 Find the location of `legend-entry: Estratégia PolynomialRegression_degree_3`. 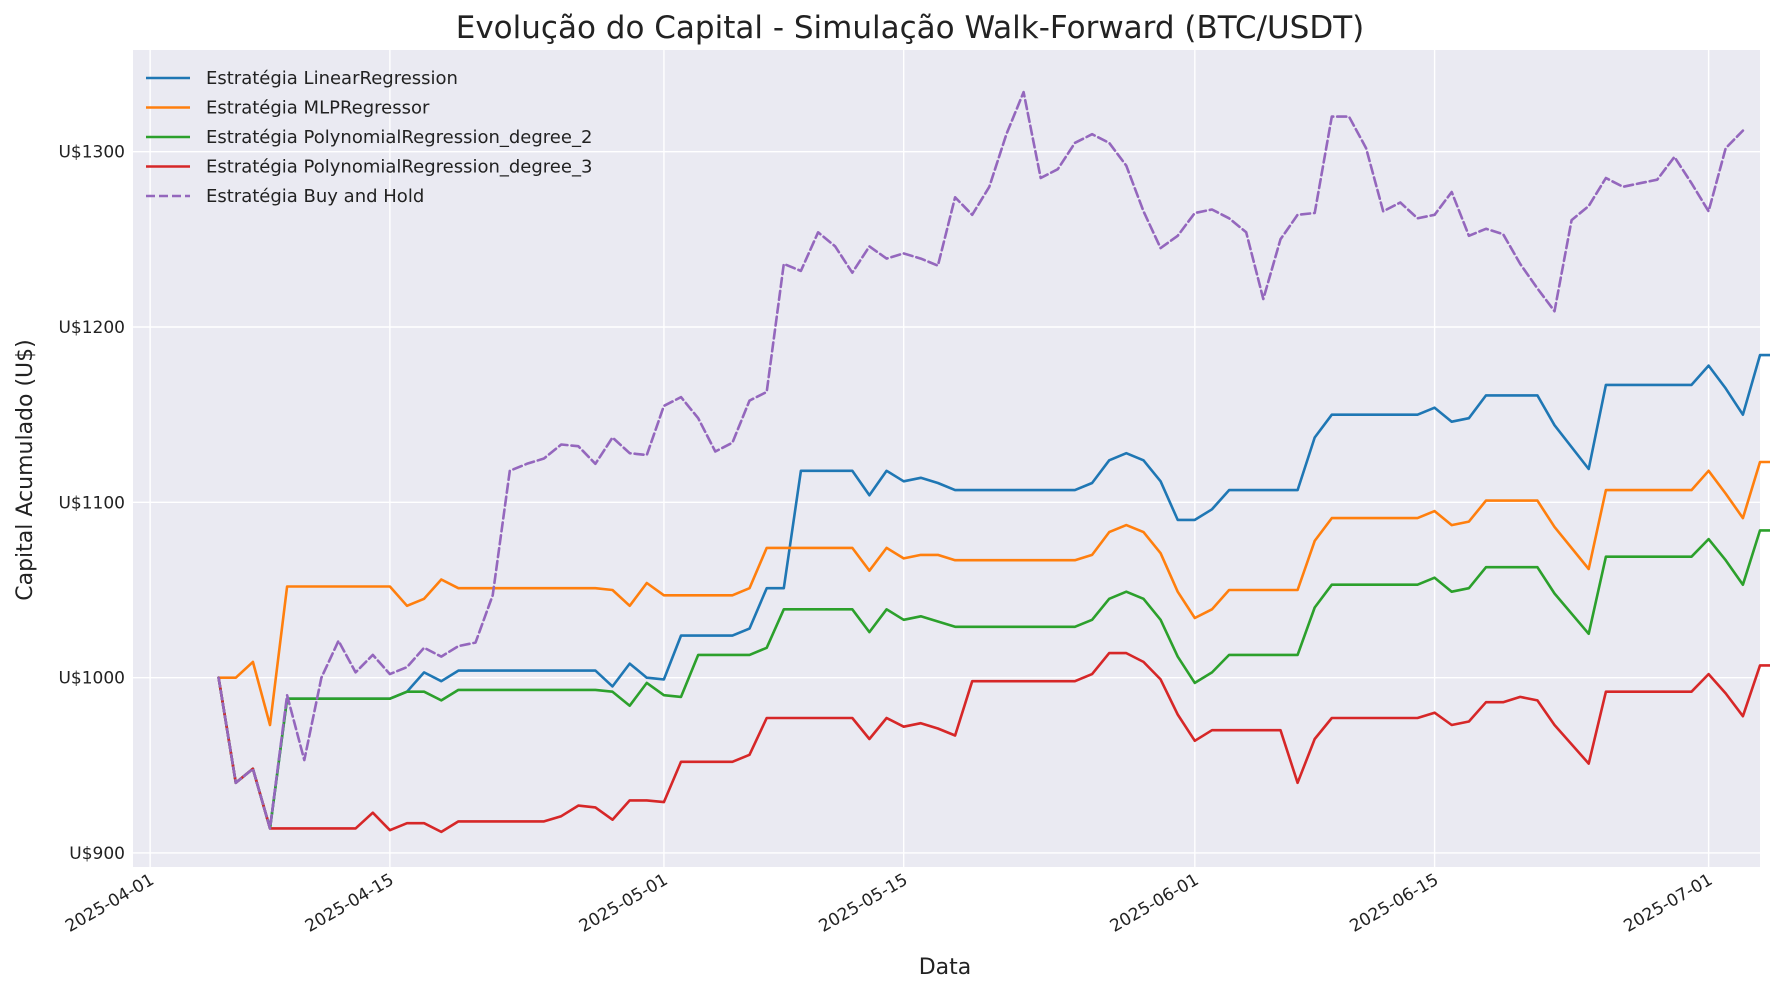

legend-entry: Estratégia PolynomialRegression_degree_3 is located at coordinates (399, 167).